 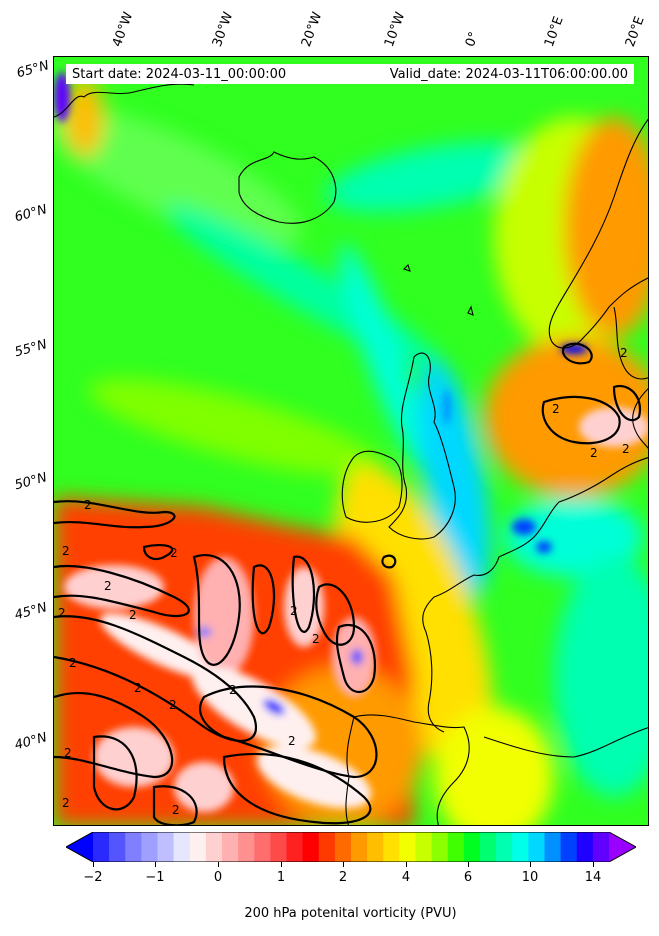 I want to click on lon-label-20e: 20°E, so click(x=635, y=32).